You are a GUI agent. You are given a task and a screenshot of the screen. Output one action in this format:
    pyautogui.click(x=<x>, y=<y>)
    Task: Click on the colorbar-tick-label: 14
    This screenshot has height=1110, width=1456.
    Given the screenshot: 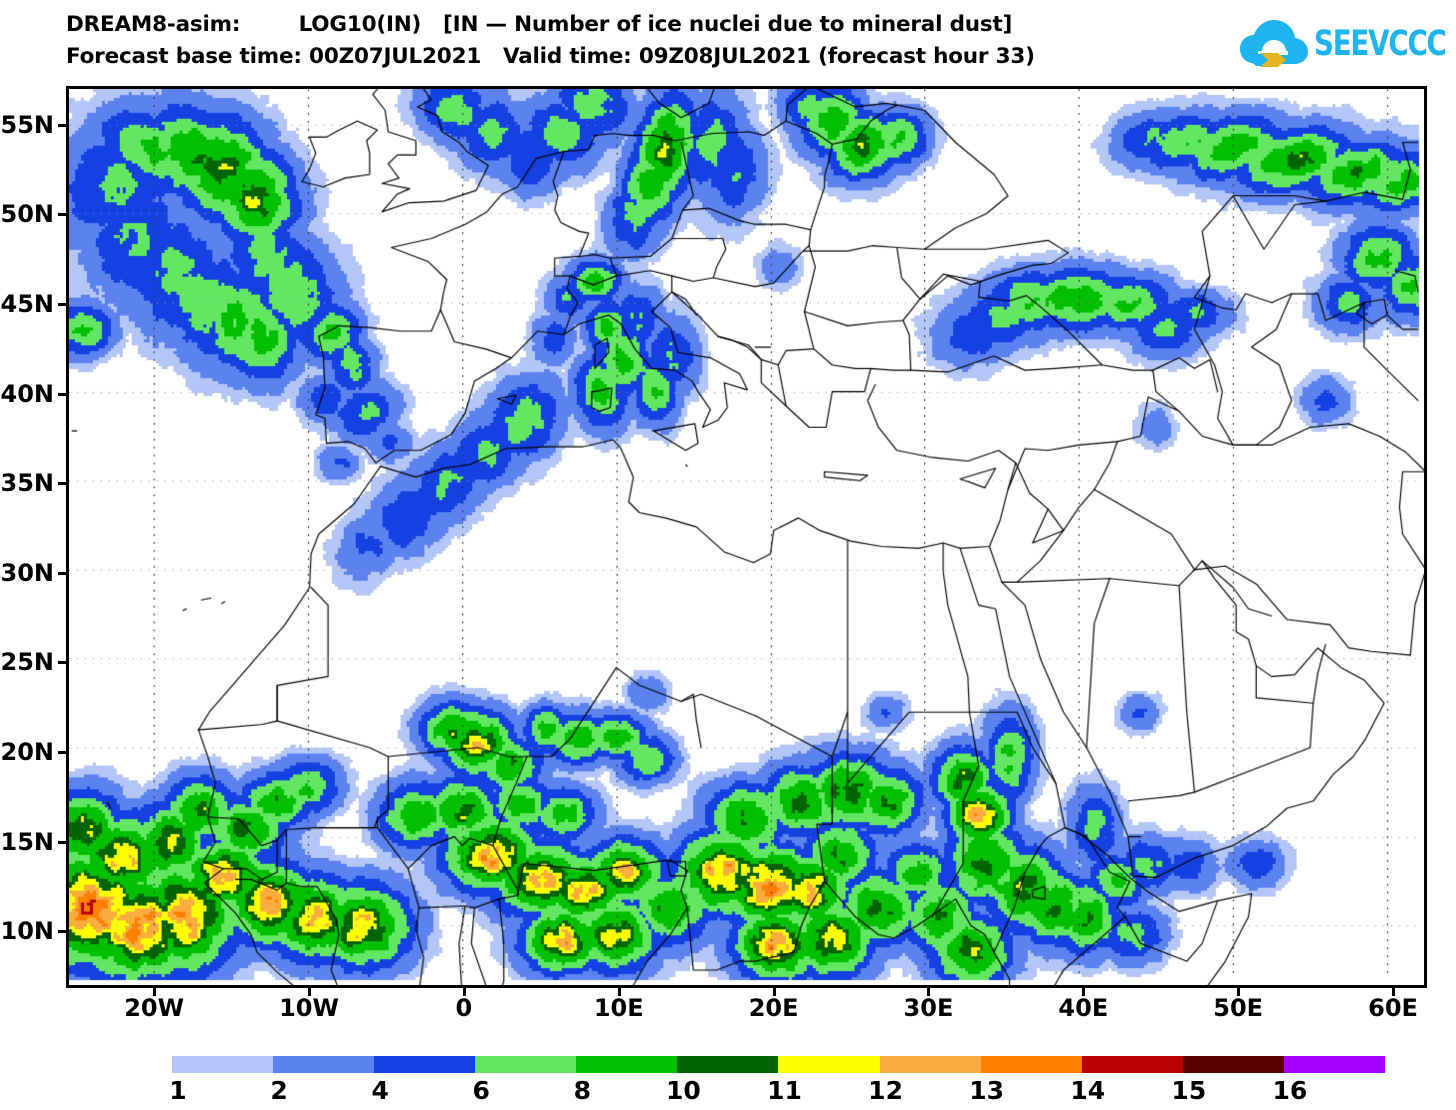 What is the action you would take?
    pyautogui.click(x=1088, y=1090)
    